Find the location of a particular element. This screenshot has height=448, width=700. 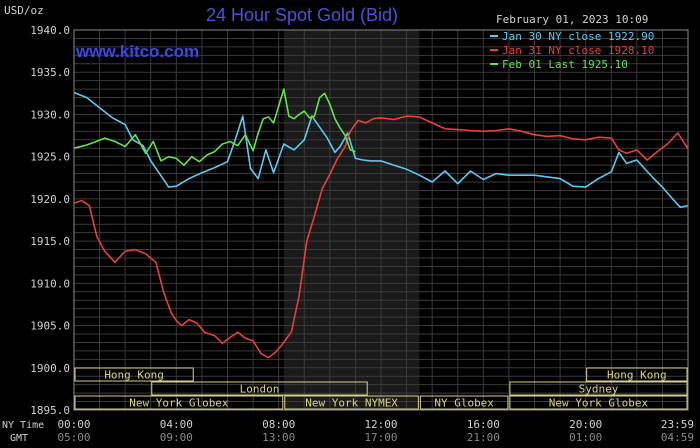

x-tick-label-gmt: 05:00 is located at coordinates (73, 437).